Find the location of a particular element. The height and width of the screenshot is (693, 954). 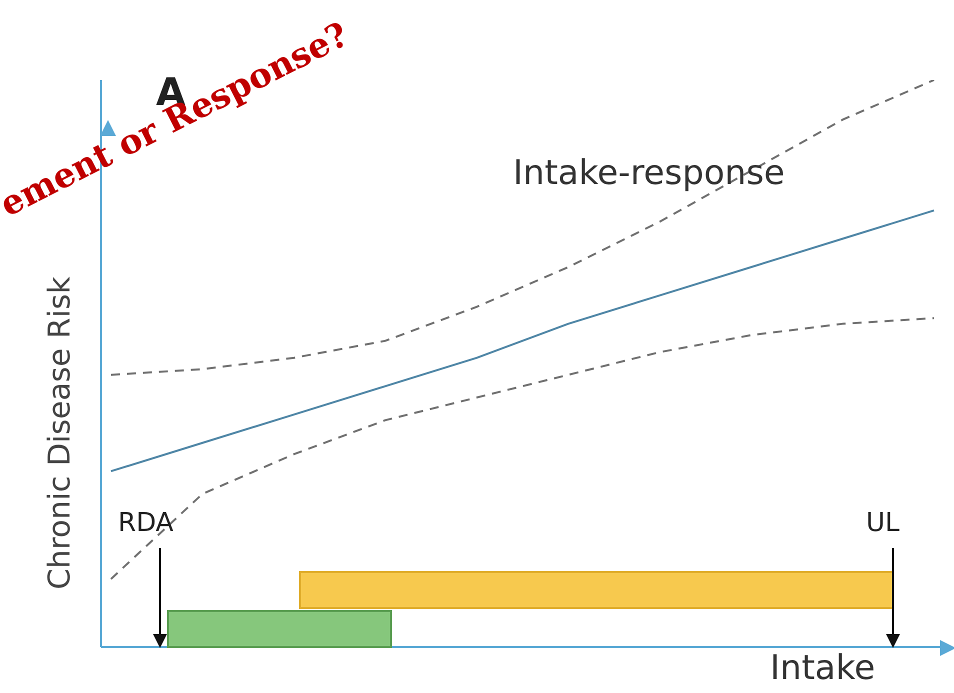

annotation: RDA is located at coordinates (146, 523).